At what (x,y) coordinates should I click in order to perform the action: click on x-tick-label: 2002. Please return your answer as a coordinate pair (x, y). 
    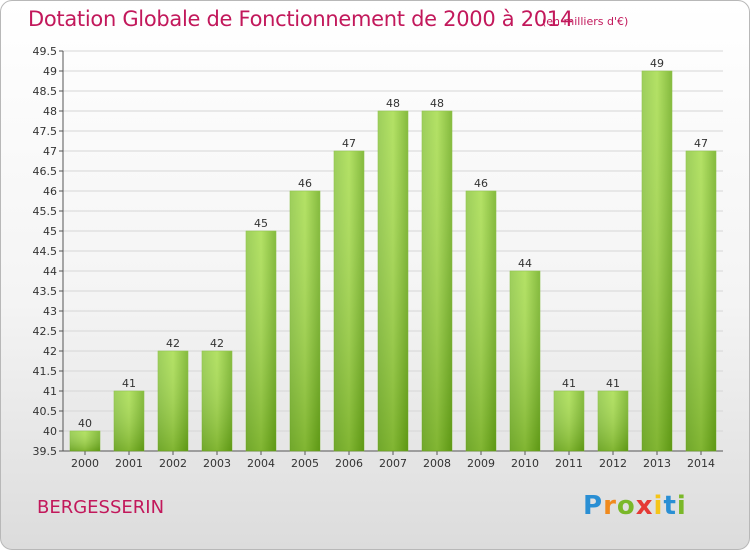
    Looking at the image, I should click on (173, 463).